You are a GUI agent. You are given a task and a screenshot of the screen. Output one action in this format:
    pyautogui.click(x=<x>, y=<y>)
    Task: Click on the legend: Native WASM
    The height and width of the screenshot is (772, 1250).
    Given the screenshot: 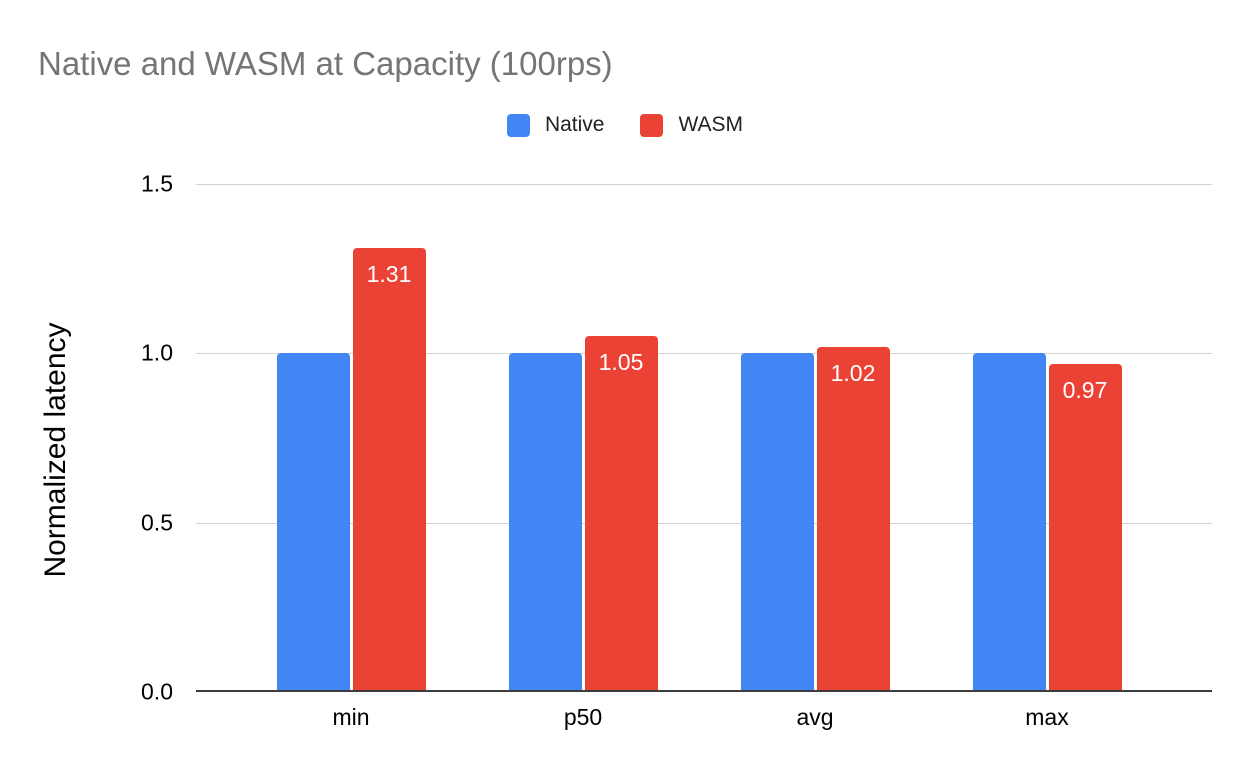 What is the action you would take?
    pyautogui.click(x=625, y=125)
    